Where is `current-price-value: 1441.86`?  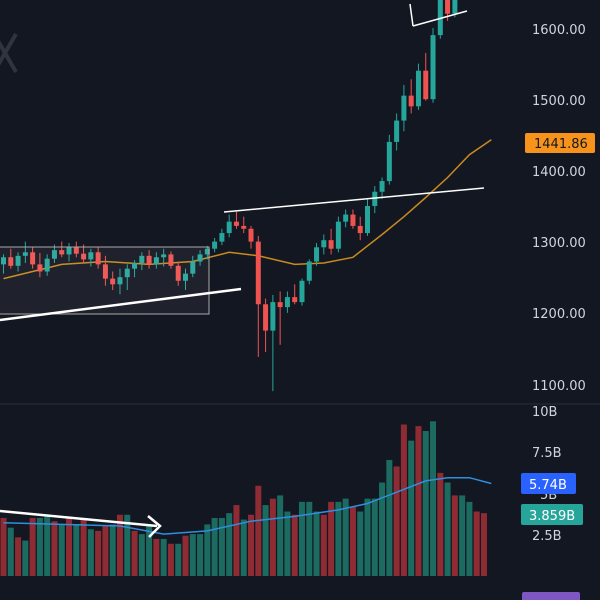 current-price-value: 1441.86 is located at coordinates (561, 144).